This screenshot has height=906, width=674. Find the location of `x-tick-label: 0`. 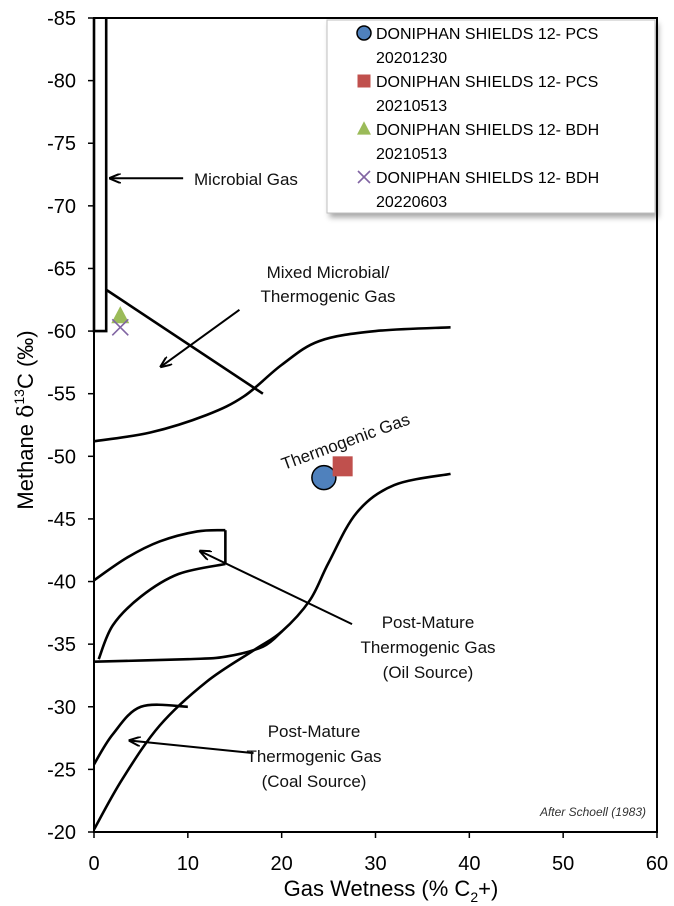

x-tick-label: 0 is located at coordinates (93, 864).